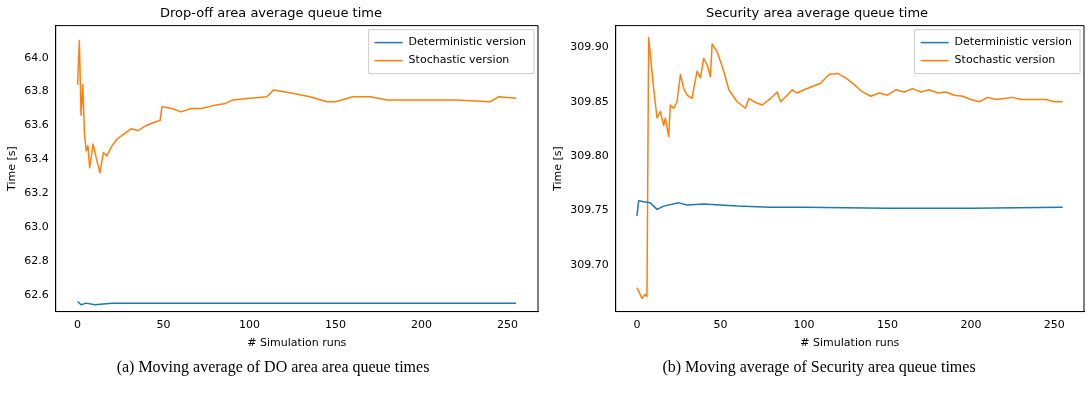 This screenshot has width=1092, height=413. What do you see at coordinates (36, 294) in the screenshot?
I see `y-tick-label: 62.6` at bounding box center [36, 294].